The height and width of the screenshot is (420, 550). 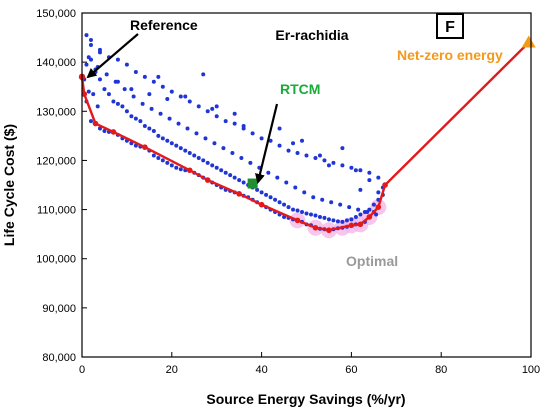 I want to click on chart-title: Er-rachidia, so click(x=311, y=35).